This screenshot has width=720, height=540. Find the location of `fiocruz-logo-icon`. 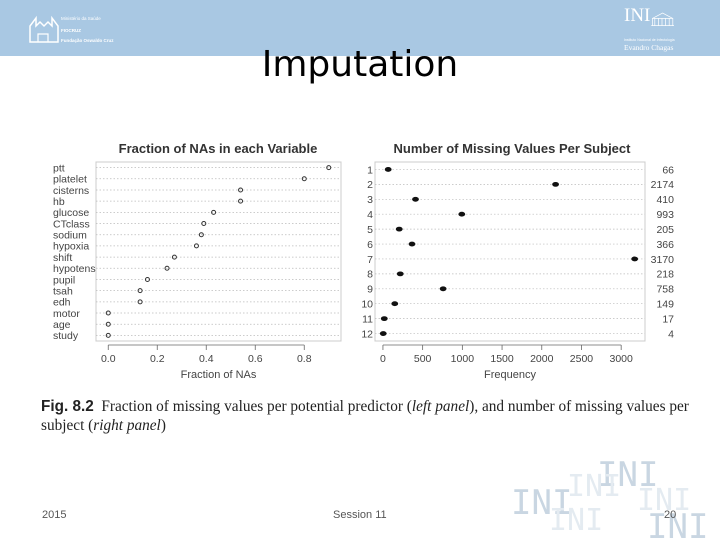

fiocruz-logo-icon is located at coordinates (44, 29).